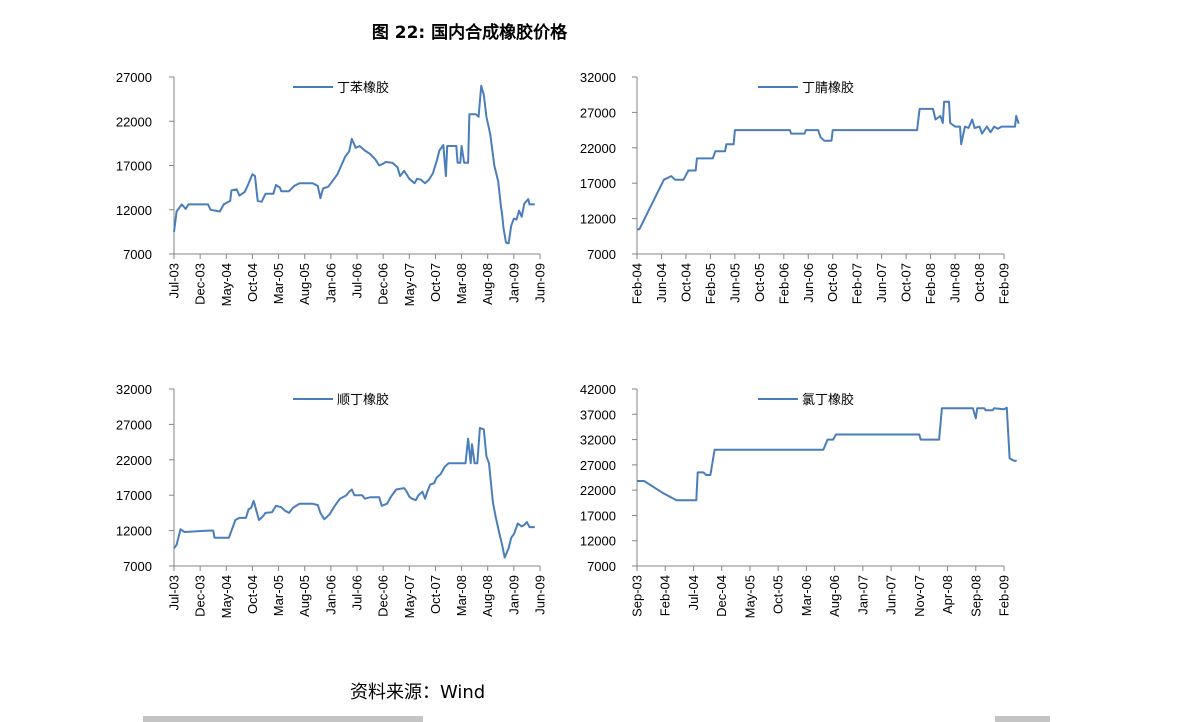  I want to click on x-tick-label: Oct-08, so click(979, 282).